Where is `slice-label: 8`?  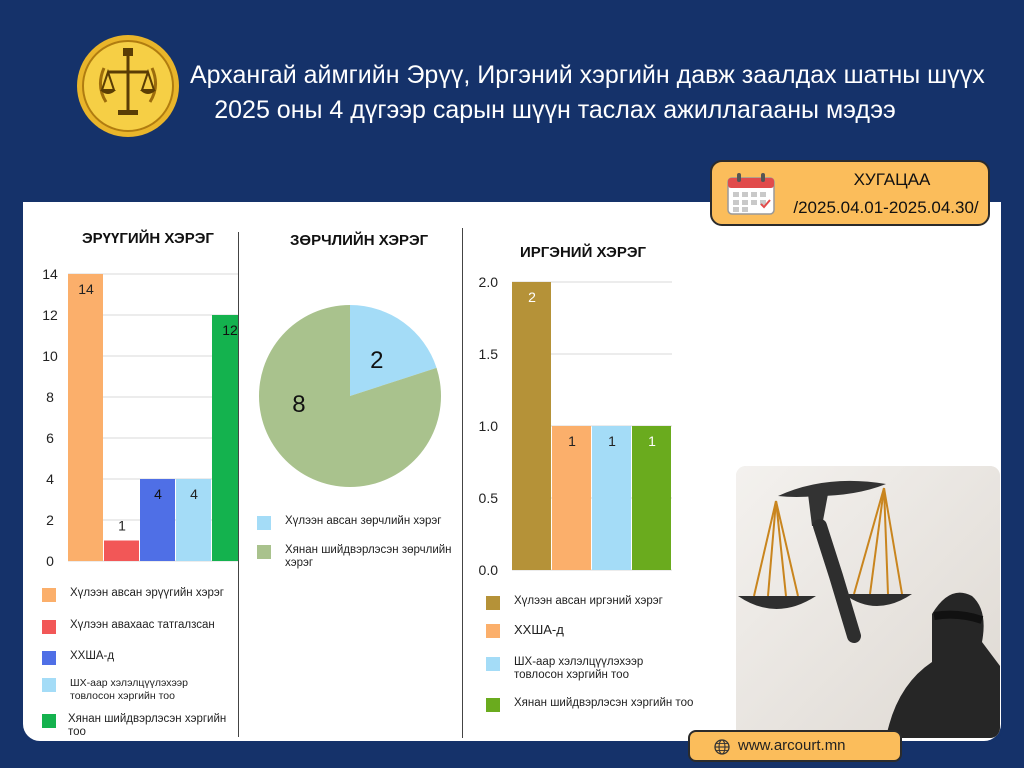 slice-label: 8 is located at coordinates (298, 404).